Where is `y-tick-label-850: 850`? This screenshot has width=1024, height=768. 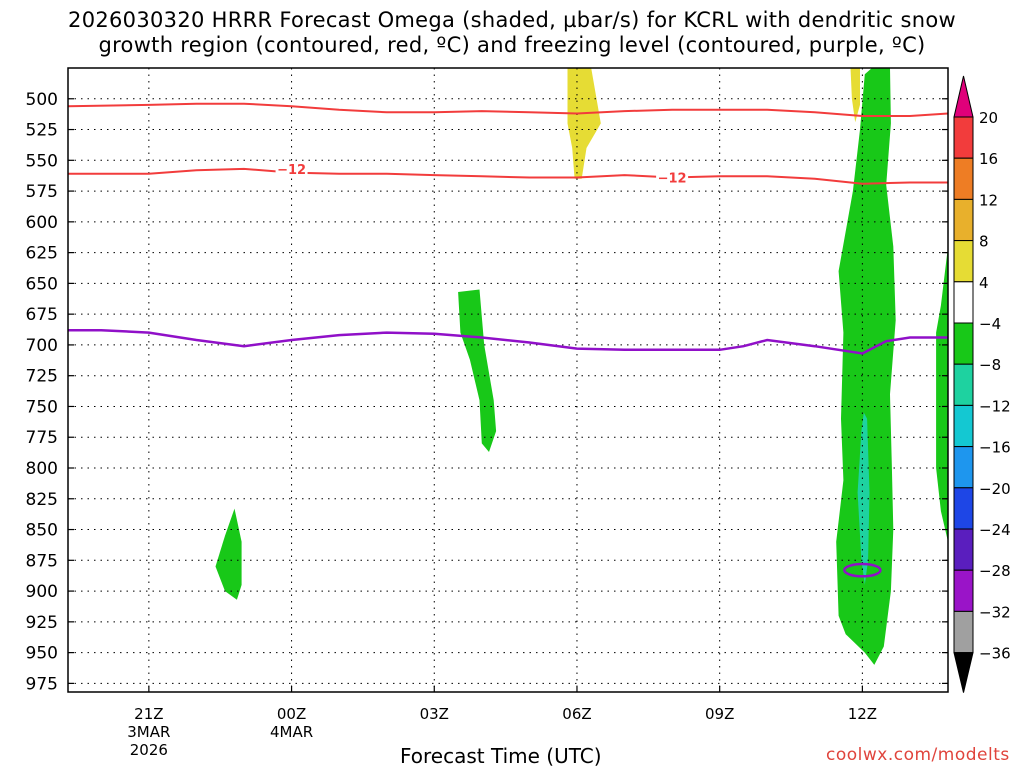 y-tick-label-850: 850 is located at coordinates (42, 531).